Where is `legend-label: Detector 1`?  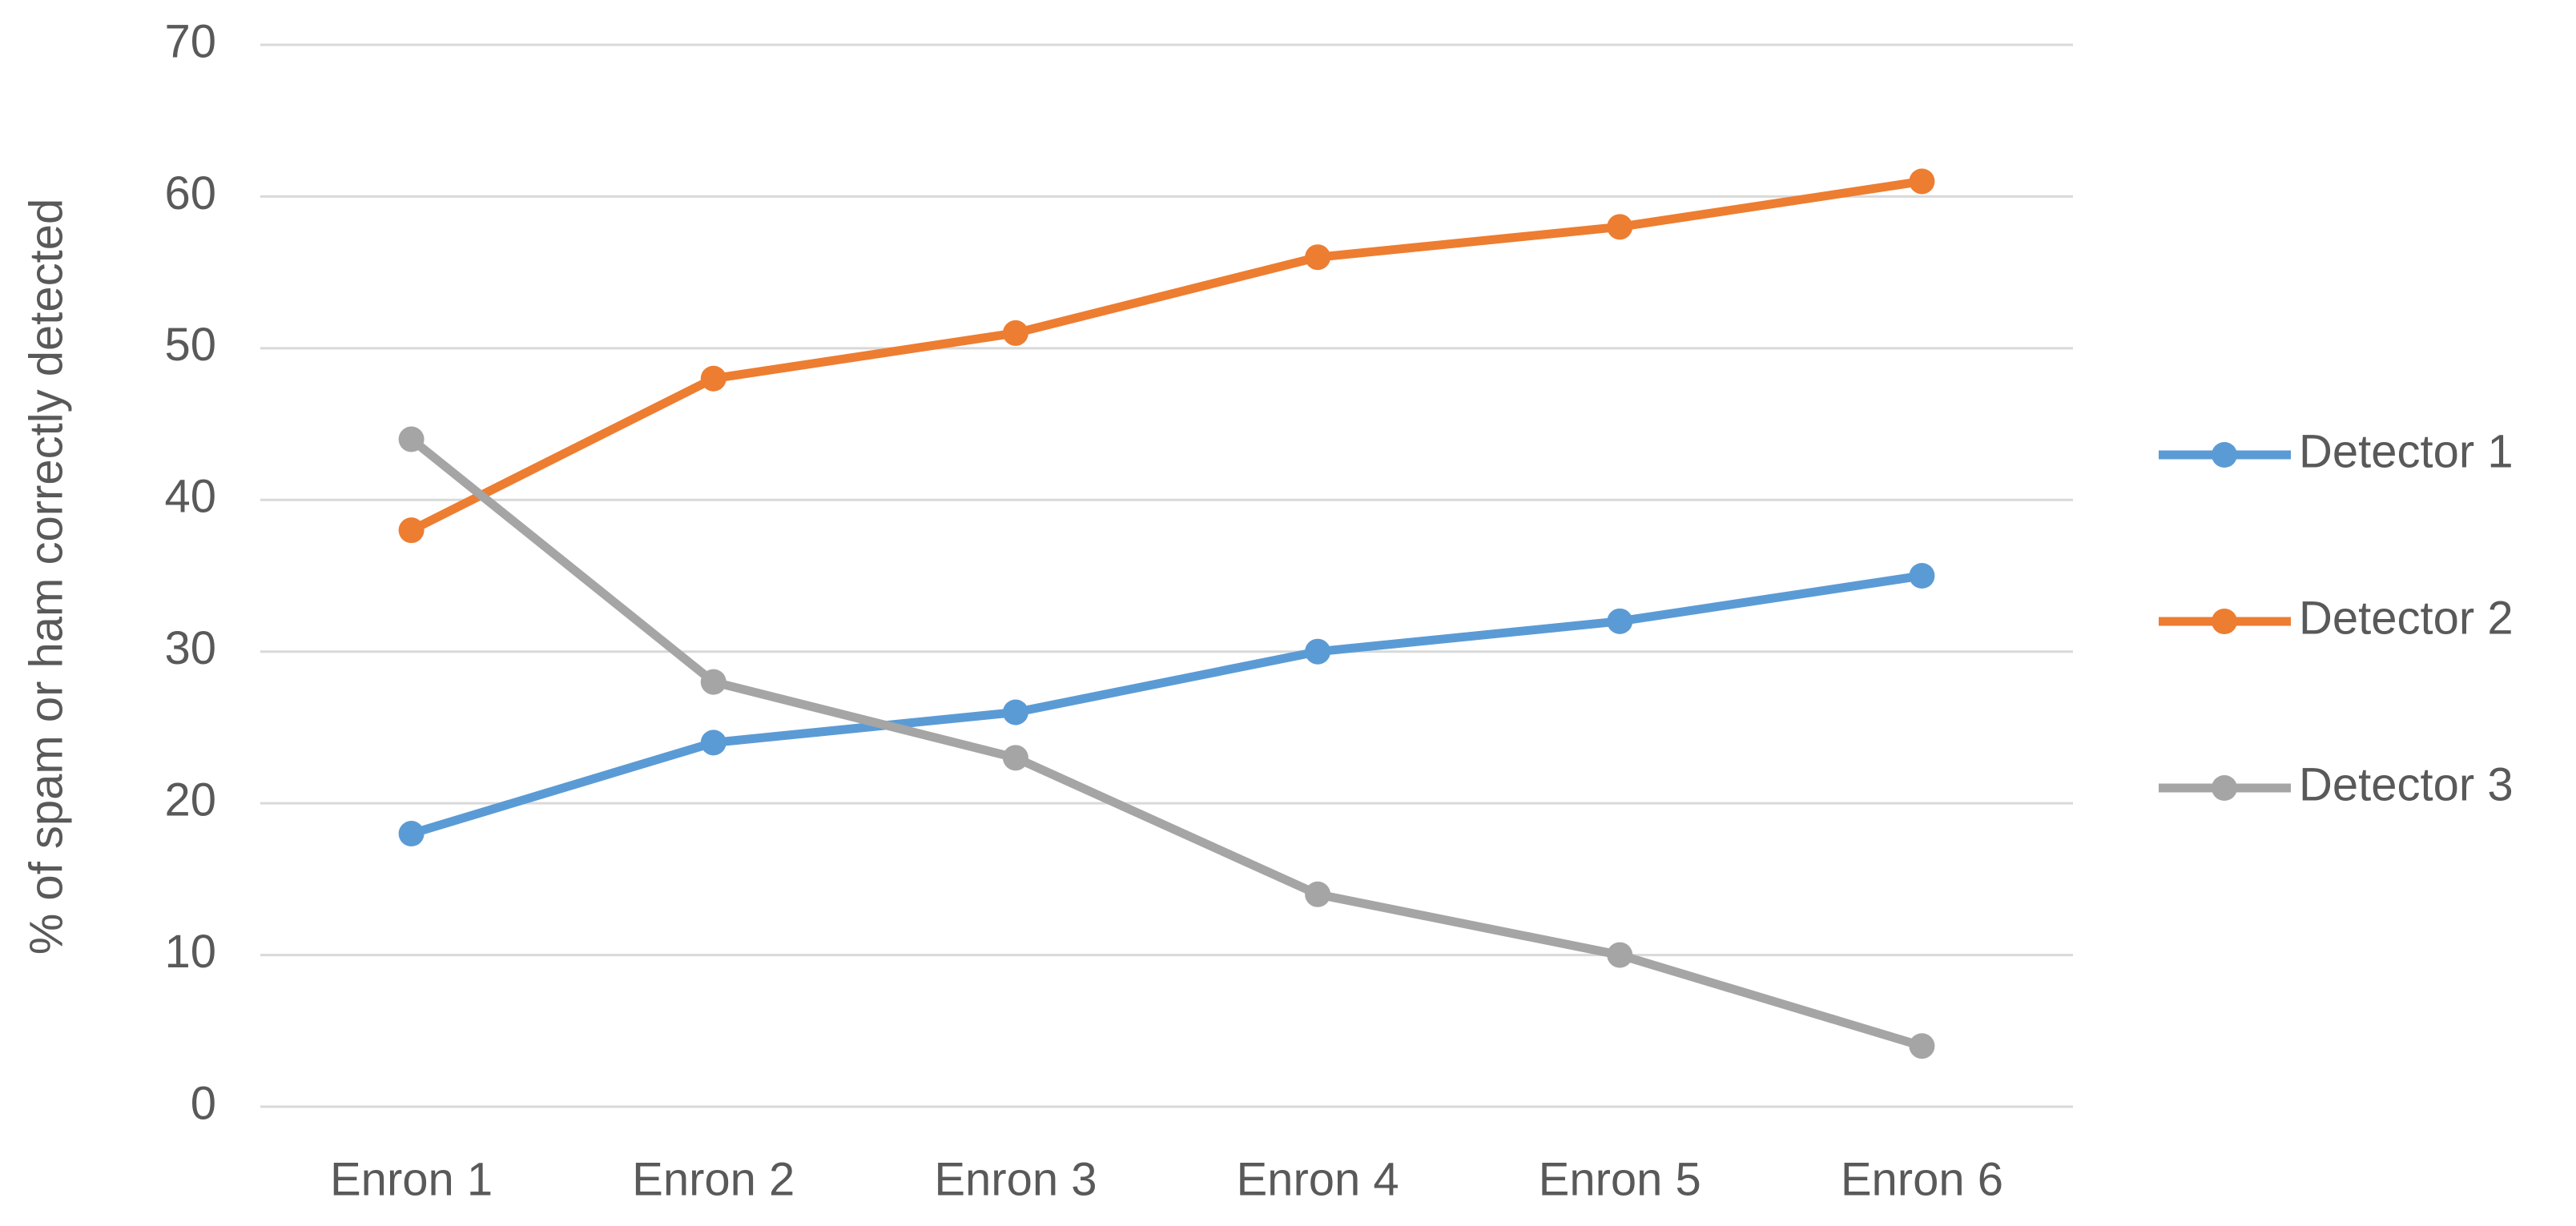
legend-label: Detector 1 is located at coordinates (2407, 451).